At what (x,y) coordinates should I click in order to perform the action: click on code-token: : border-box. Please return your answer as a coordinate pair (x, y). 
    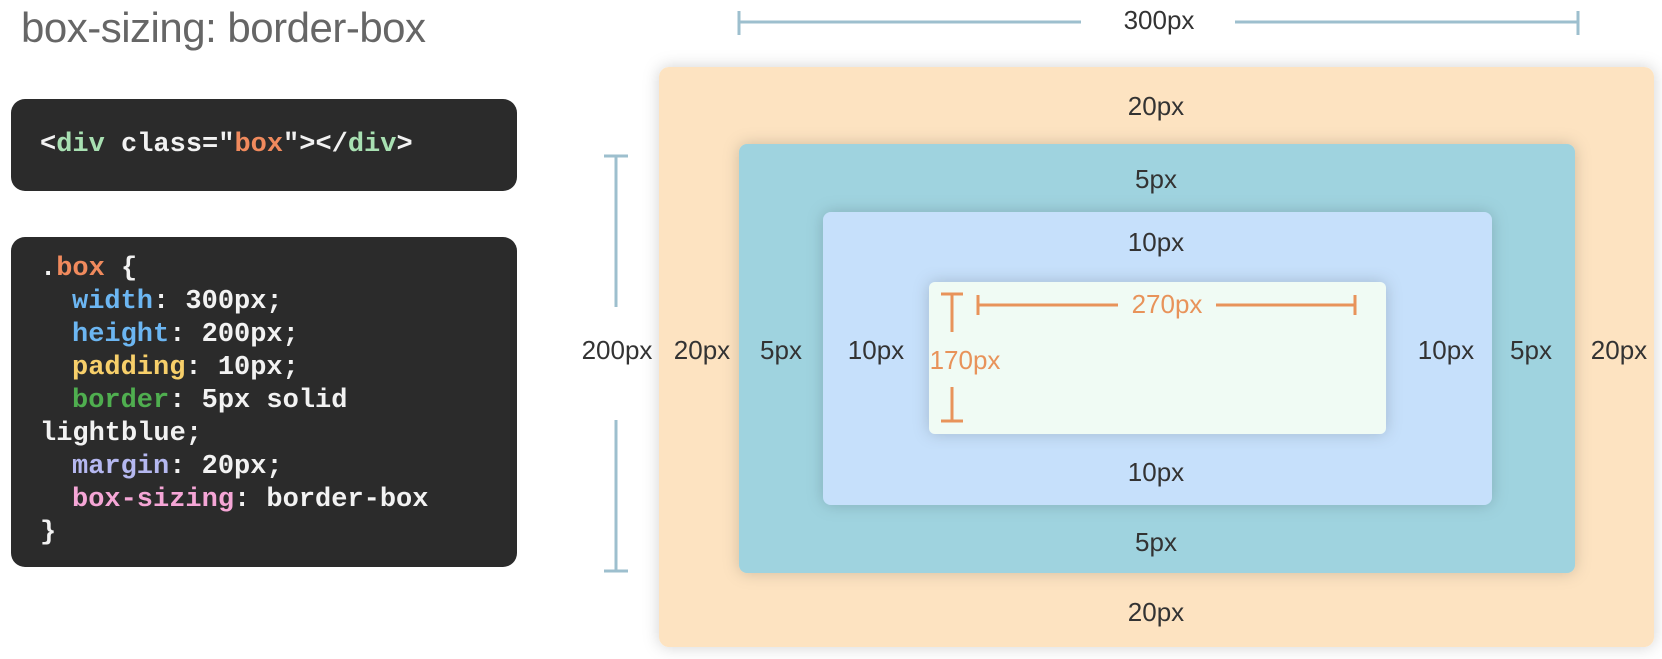
    Looking at the image, I should click on (331, 500).